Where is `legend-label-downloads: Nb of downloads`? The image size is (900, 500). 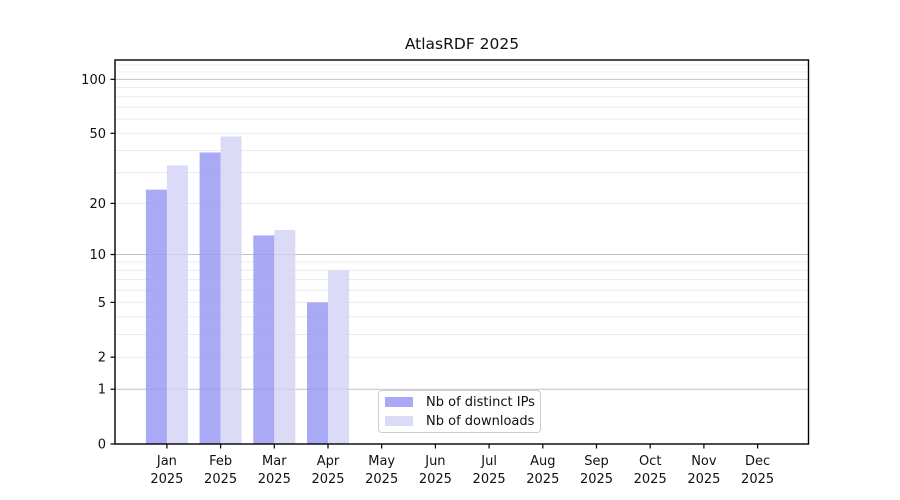 legend-label-downloads: Nb of downloads is located at coordinates (480, 421).